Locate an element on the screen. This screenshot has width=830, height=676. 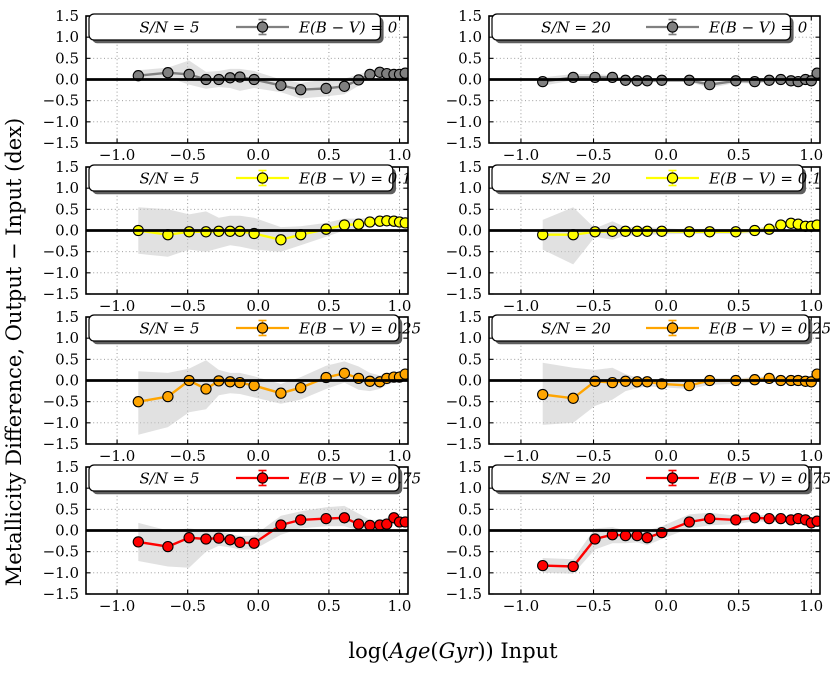
legend-series-label: E(B − V) = 0.25 is located at coordinates (769, 329).